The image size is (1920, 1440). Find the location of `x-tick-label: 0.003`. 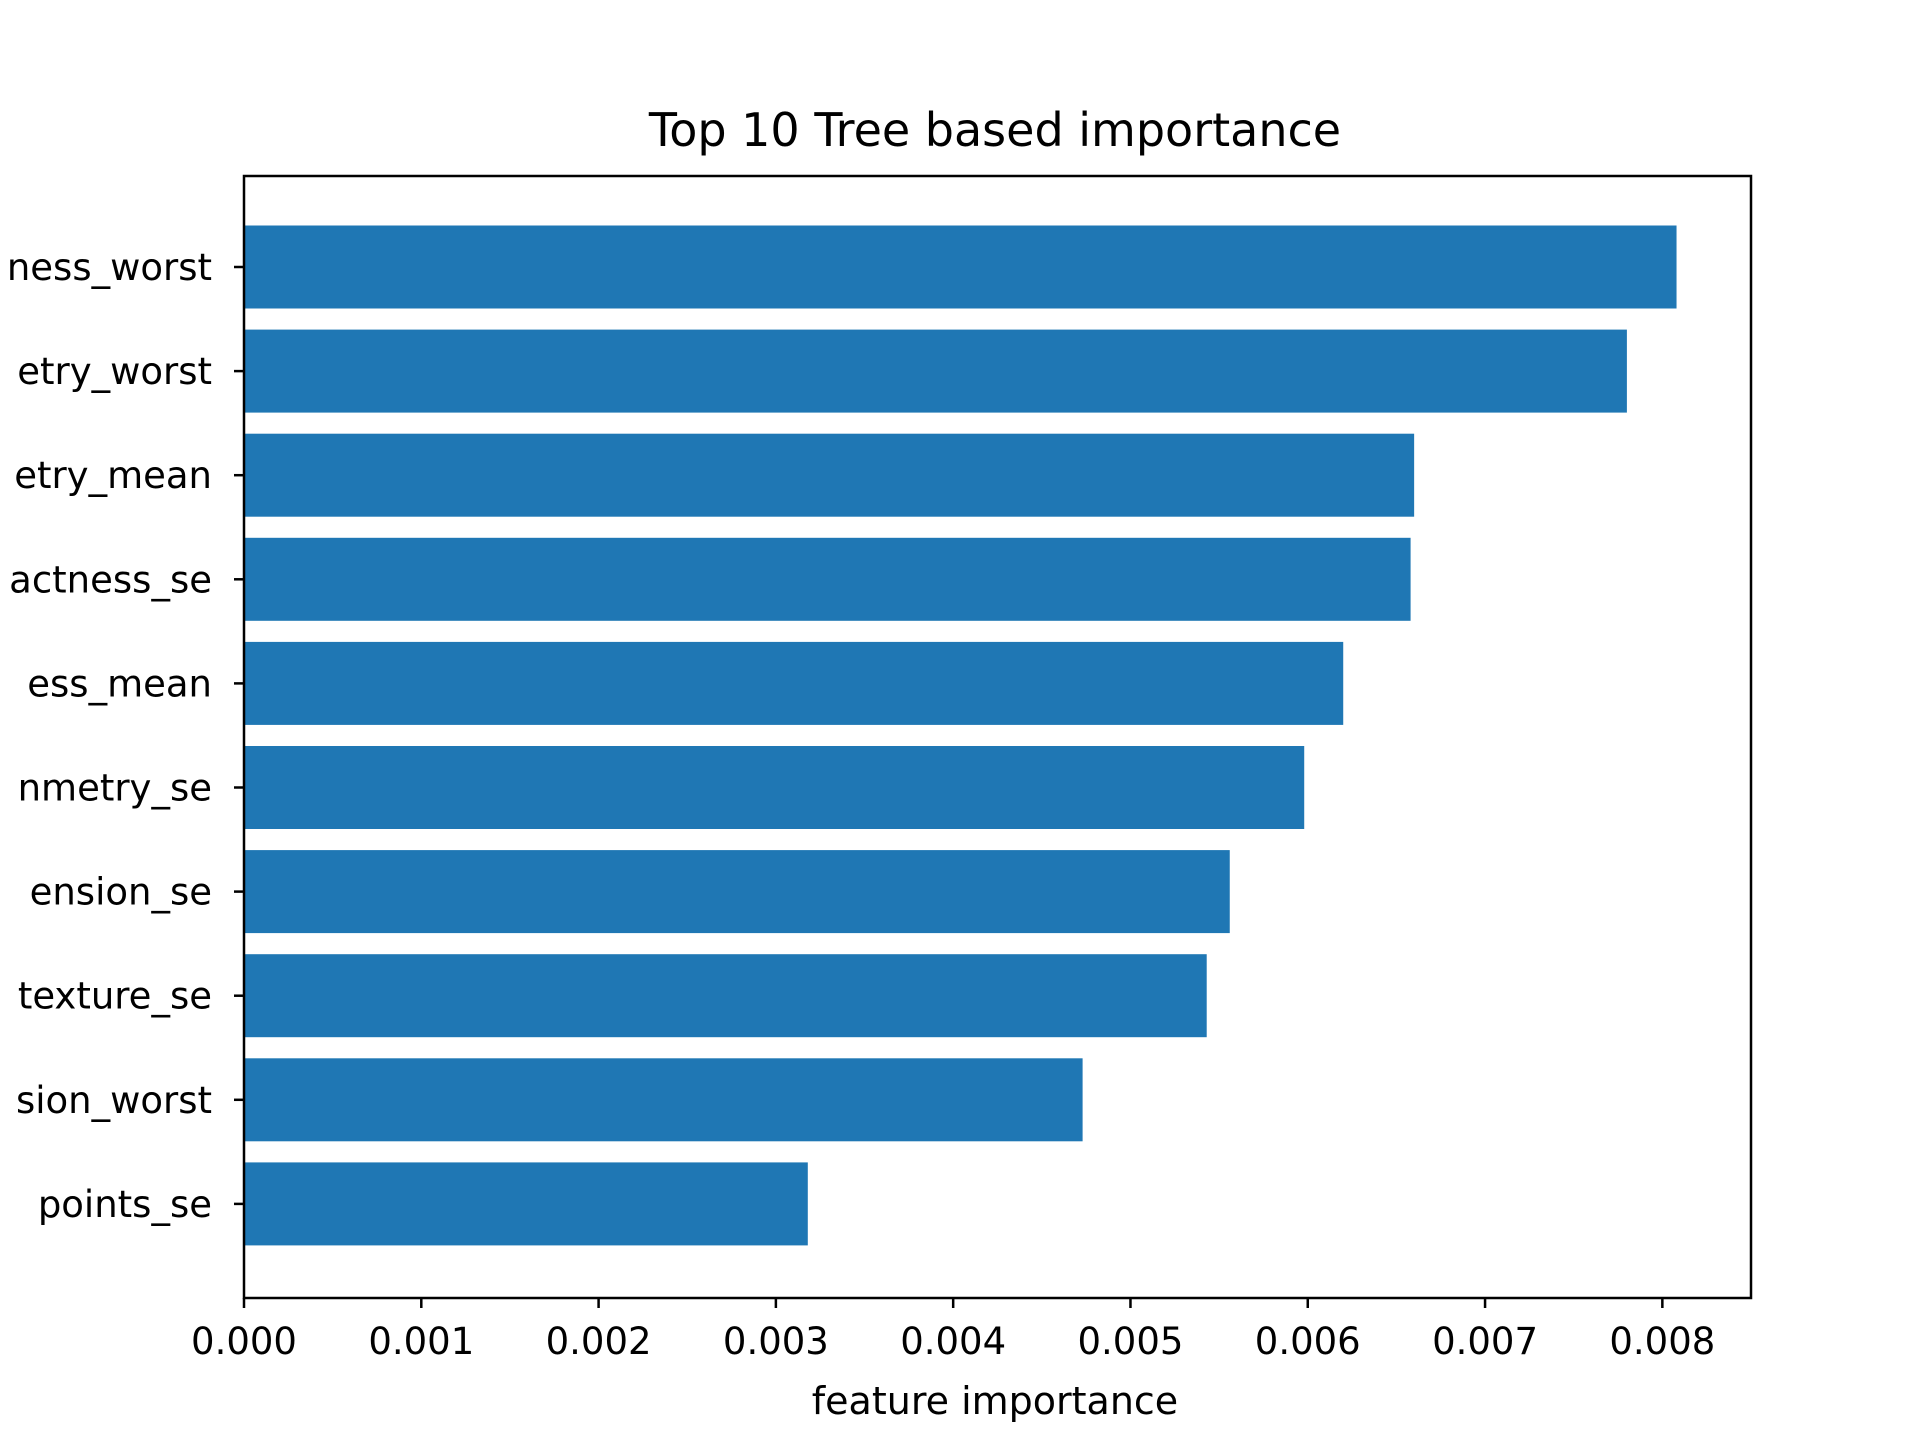

x-tick-label: 0.003 is located at coordinates (776, 1341).